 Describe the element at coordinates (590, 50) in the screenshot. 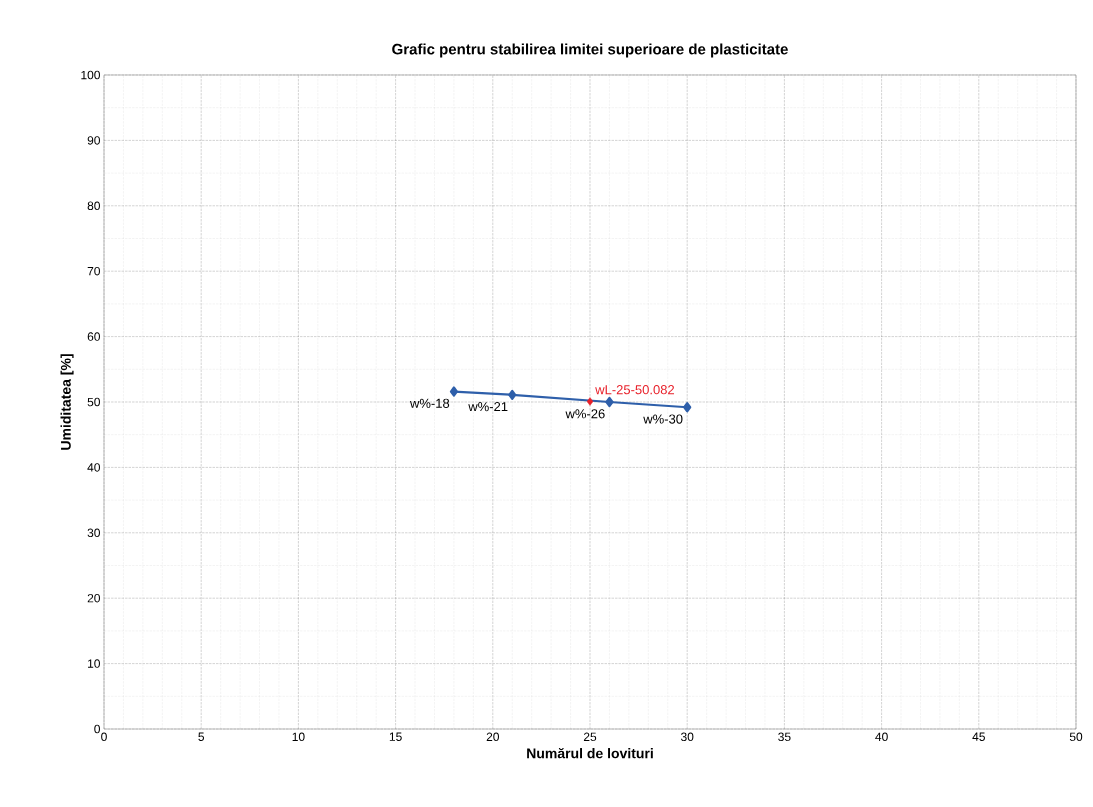

I see `chart-title: Grafic pentru stabilirea limitei superioare de plasticitate` at that location.